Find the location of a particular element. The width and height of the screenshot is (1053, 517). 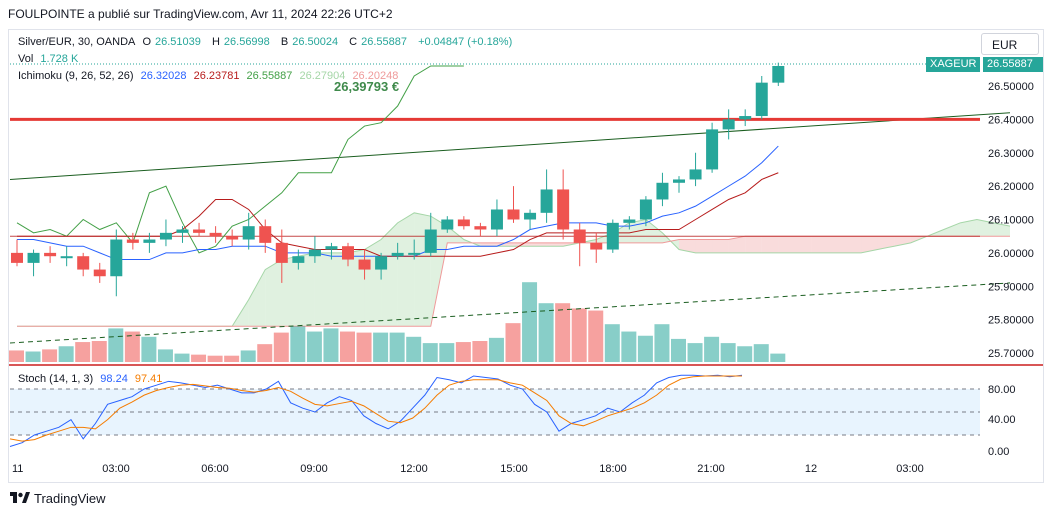

stoch-axis: 80.00 40.00 0.00 is located at coordinates (1002, 421).